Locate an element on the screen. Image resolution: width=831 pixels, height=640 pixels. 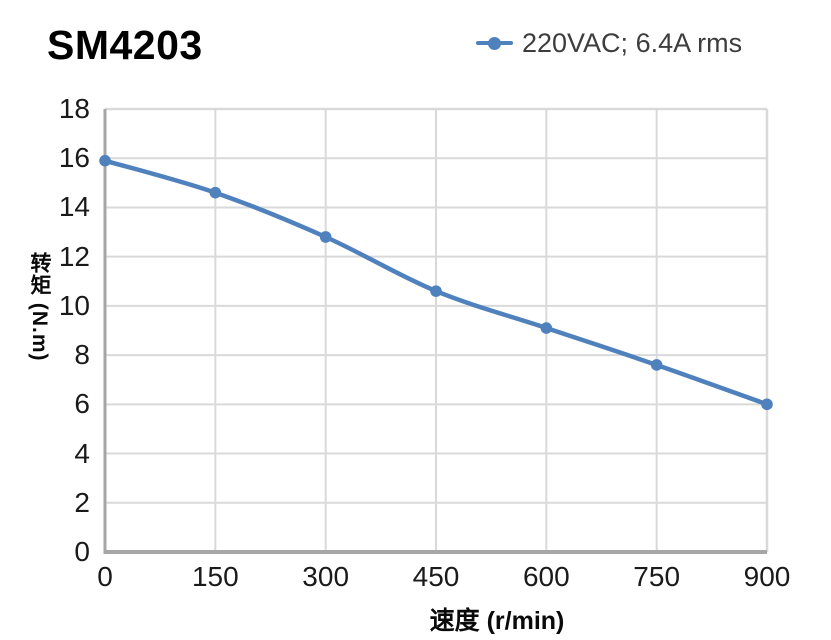
x-tick-label-450: 450 is located at coordinates (436, 576).